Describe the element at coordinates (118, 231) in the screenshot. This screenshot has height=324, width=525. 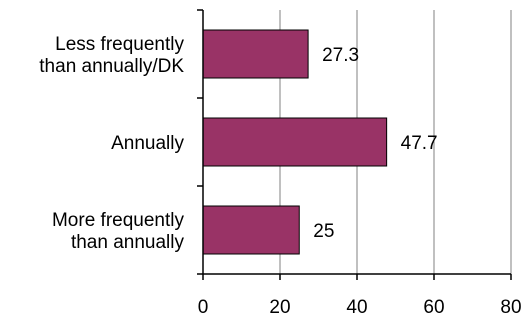
I see `category-label-2: More frequently than annually` at that location.